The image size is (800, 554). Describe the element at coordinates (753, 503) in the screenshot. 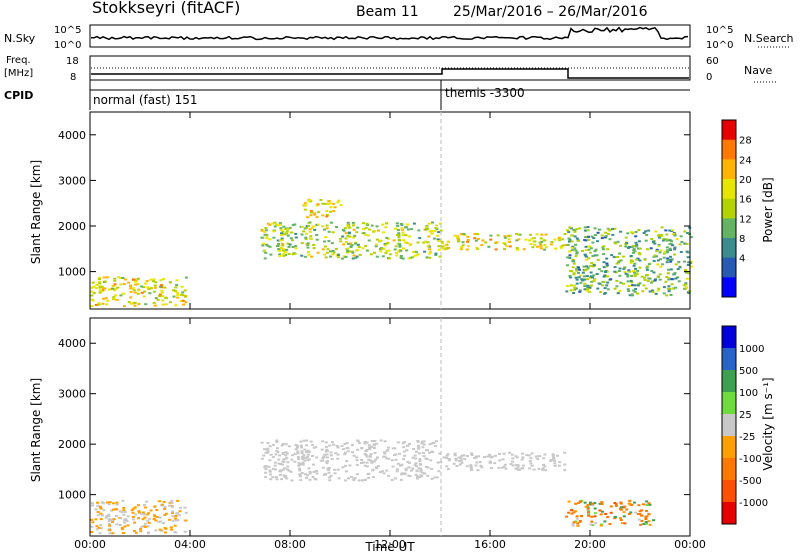

I see `colorbar-tick: -1000` at that location.